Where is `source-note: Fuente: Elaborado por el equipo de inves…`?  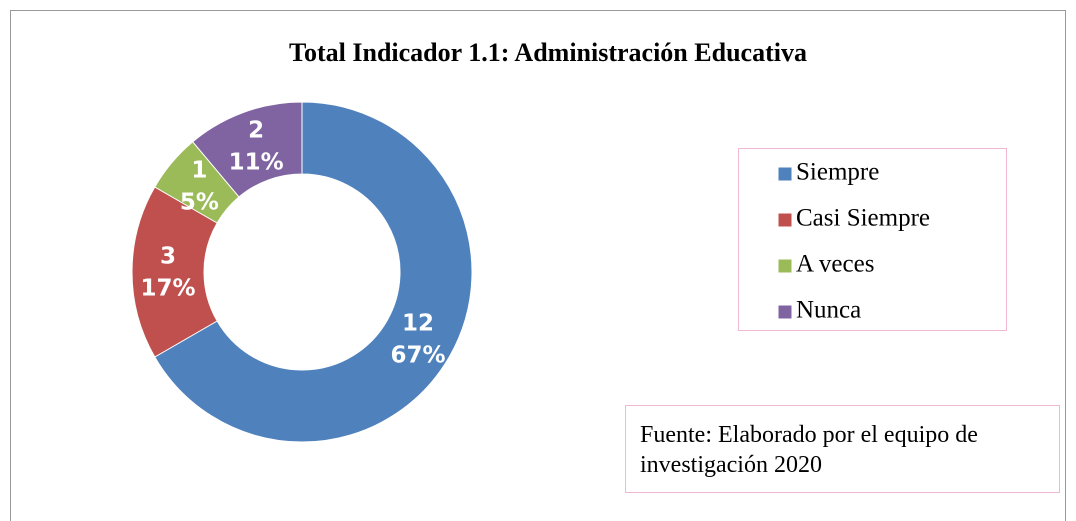 source-note: Fuente: Elaborado por el equipo de inves… is located at coordinates (842, 449).